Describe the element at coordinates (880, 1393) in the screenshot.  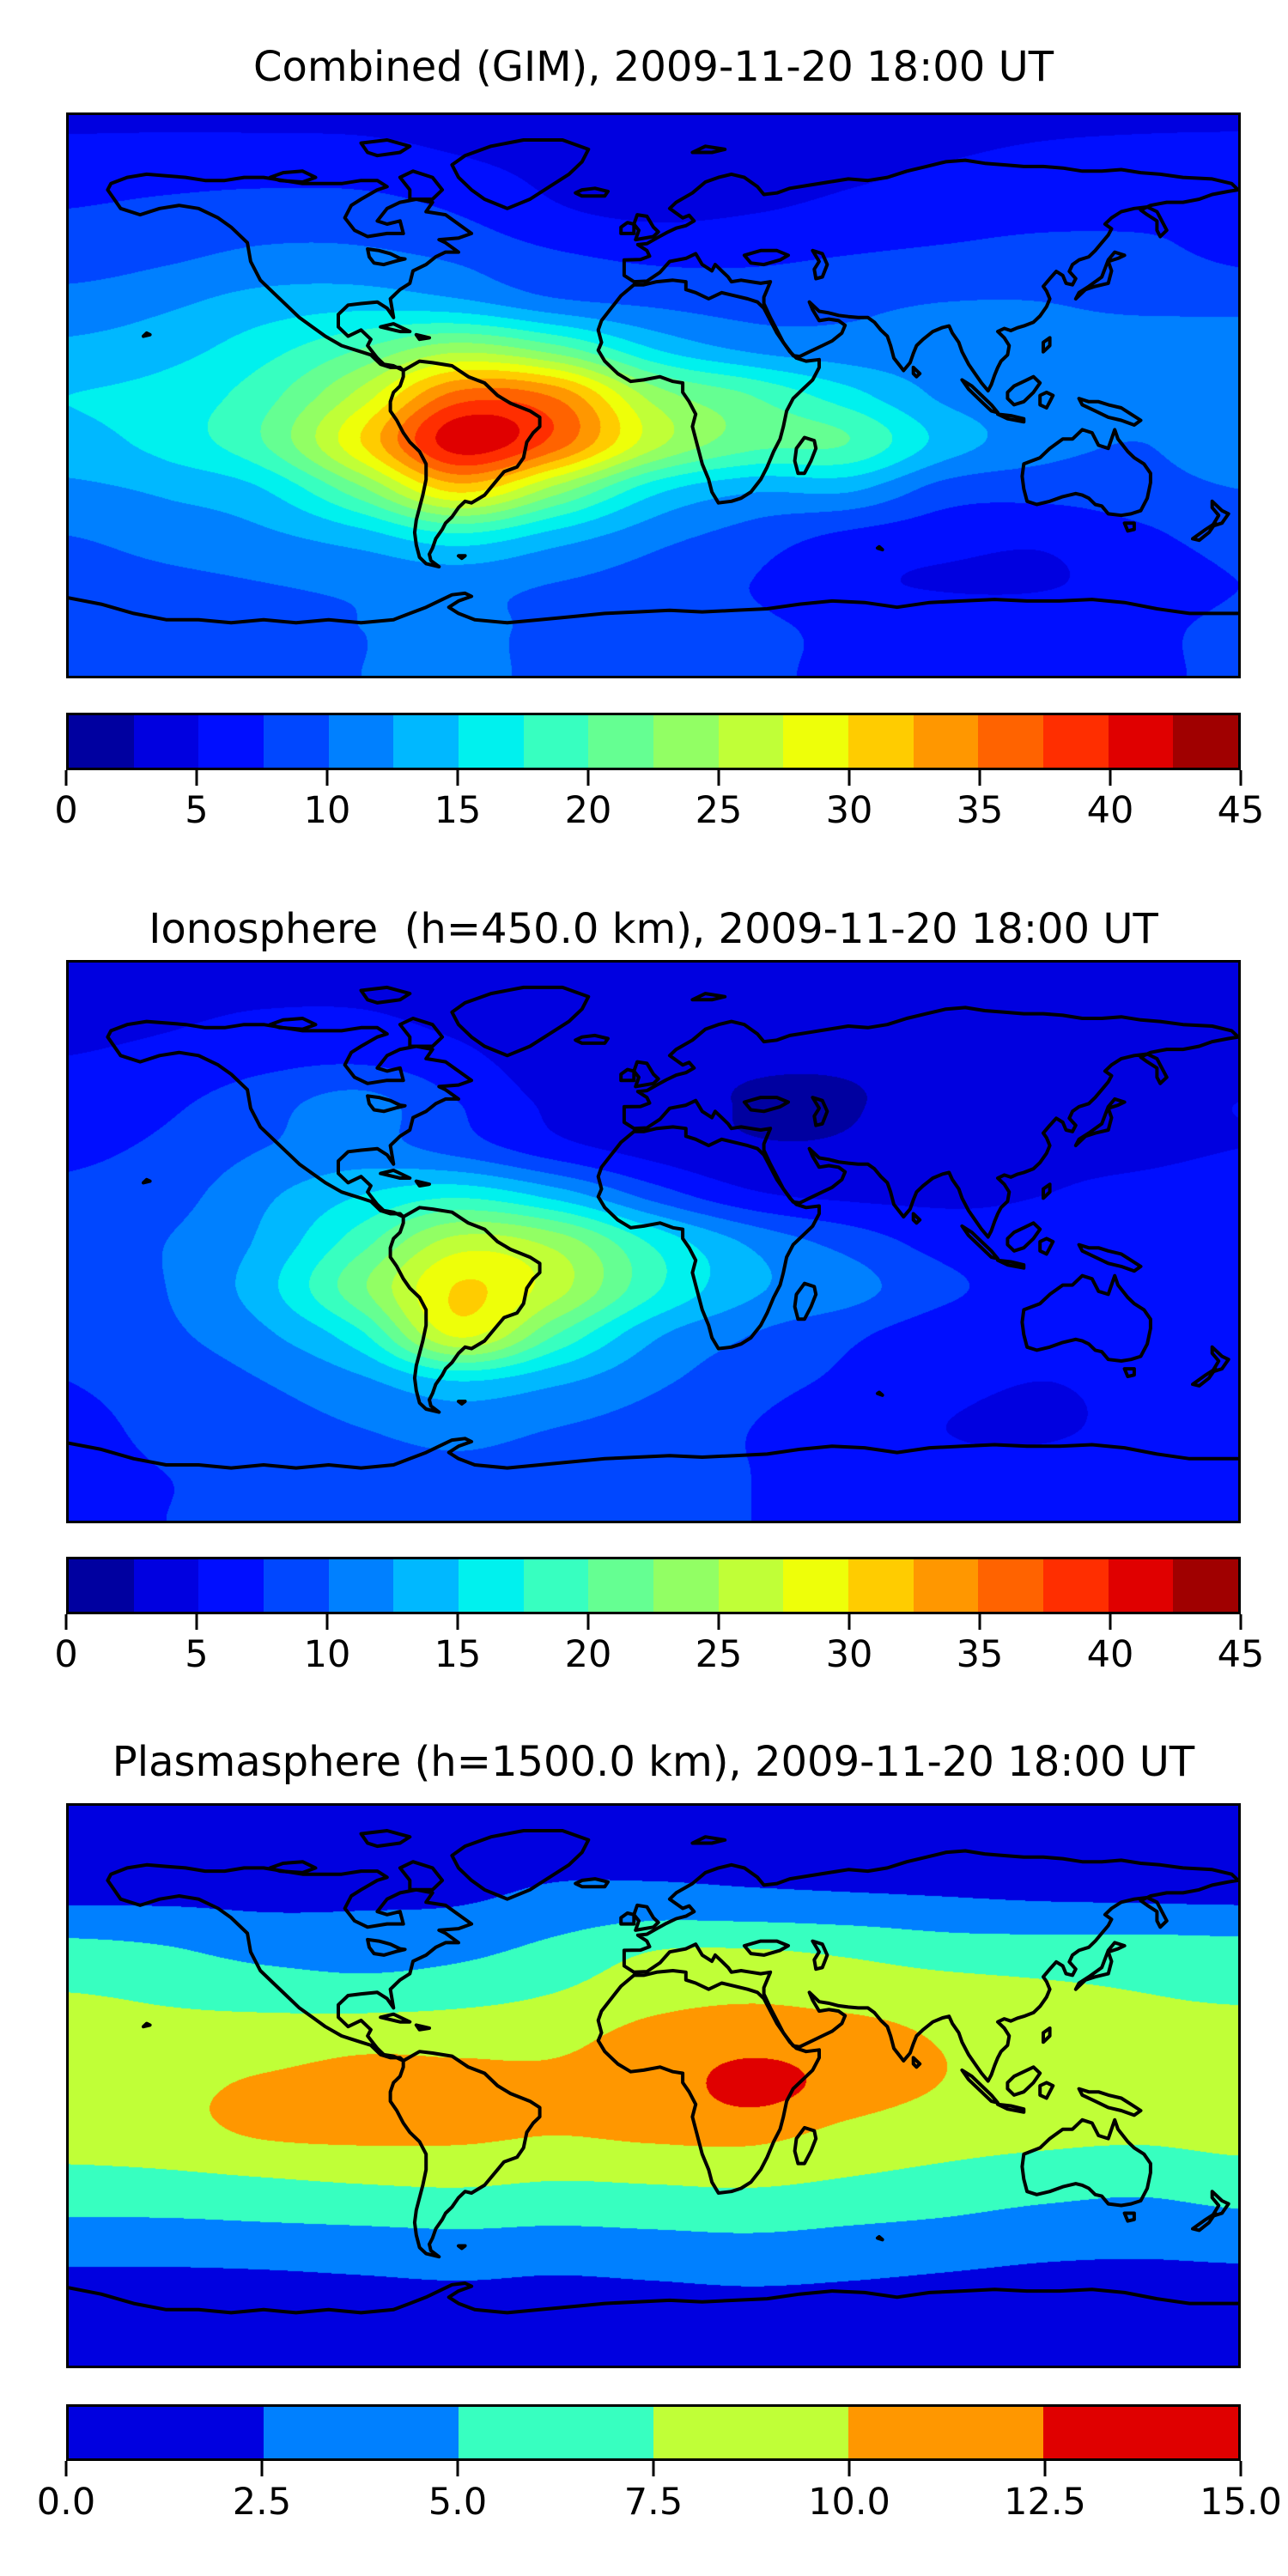
I see `coastline-kerguelen` at that location.